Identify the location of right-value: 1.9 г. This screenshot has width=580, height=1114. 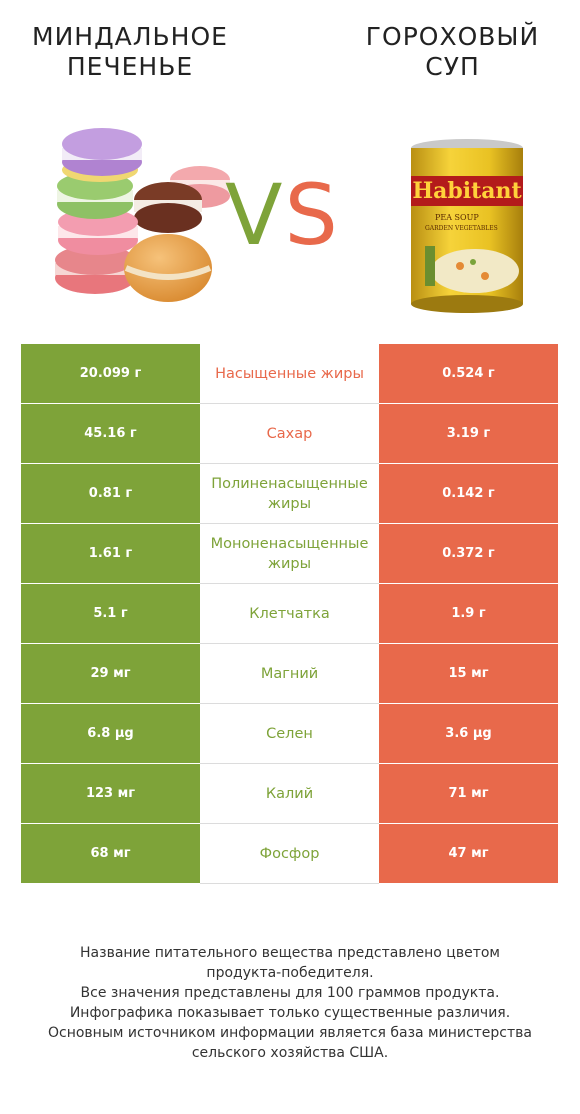
(468, 614).